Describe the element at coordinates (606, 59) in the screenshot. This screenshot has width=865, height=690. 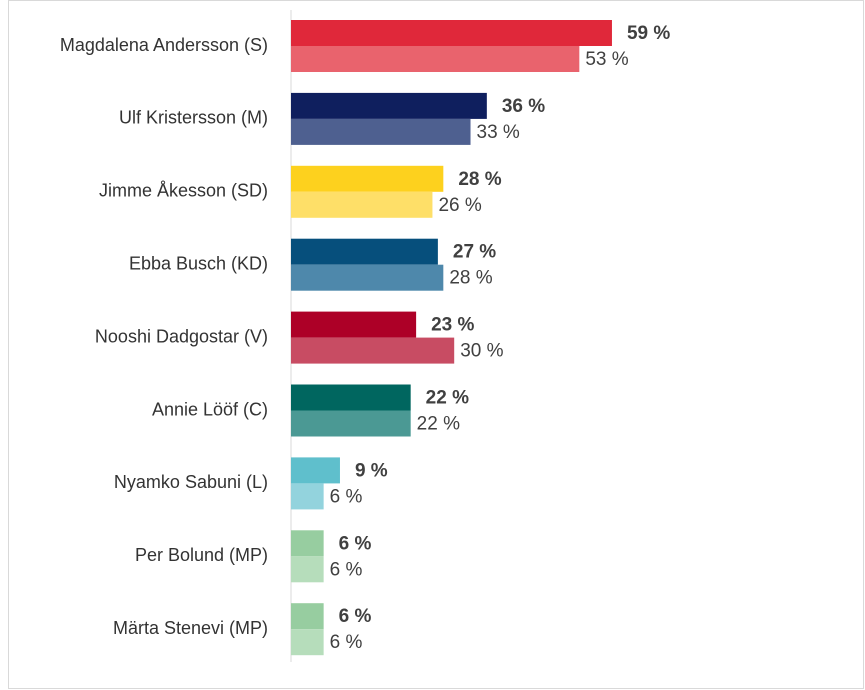
I see `value-label: 53 %` at that location.